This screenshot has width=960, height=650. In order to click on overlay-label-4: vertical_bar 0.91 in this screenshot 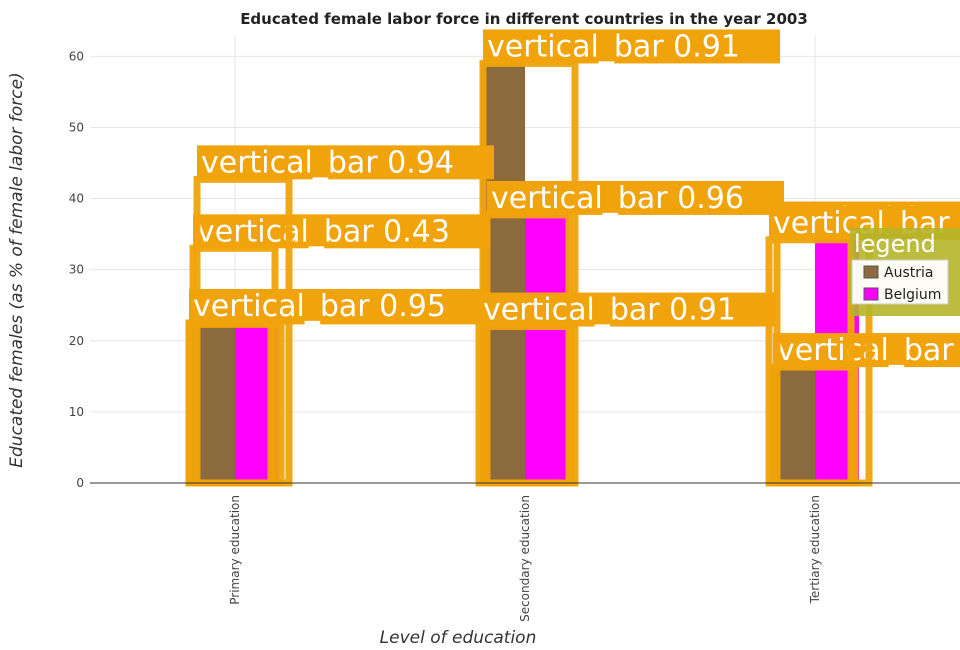, I will do `click(613, 46)`.